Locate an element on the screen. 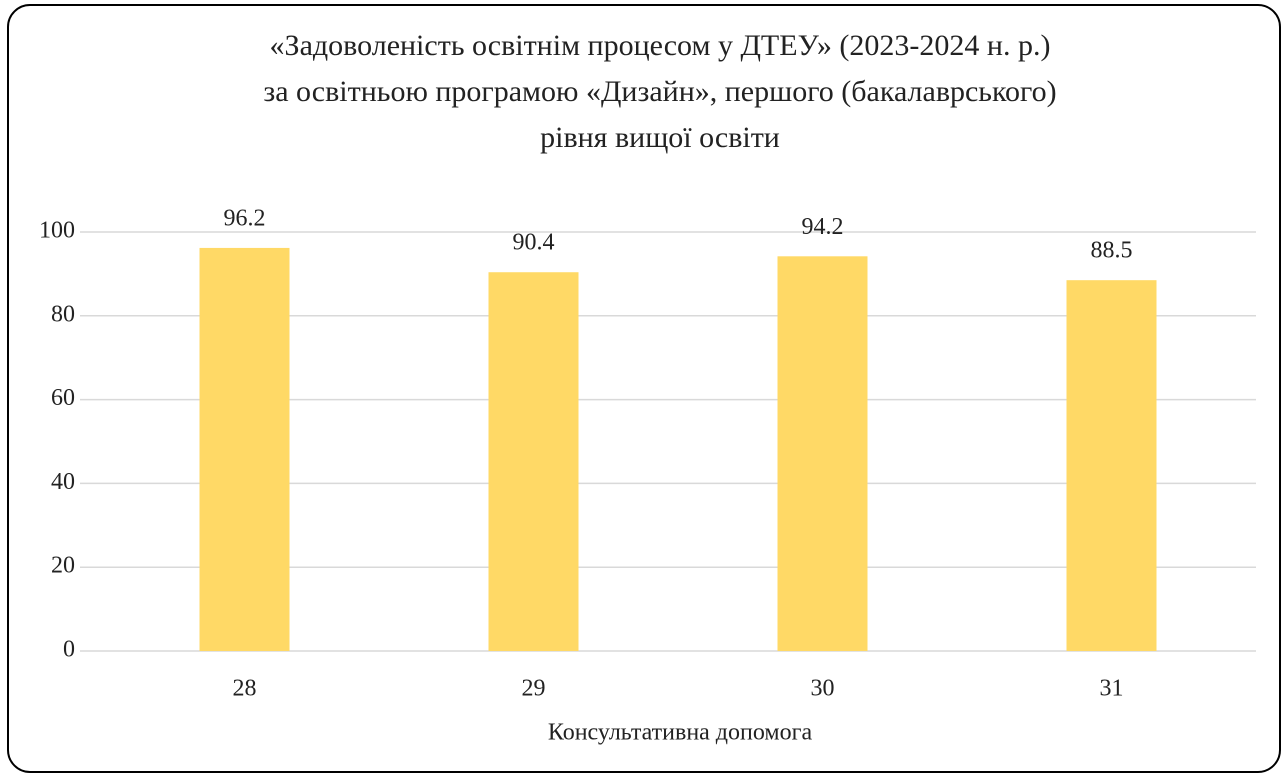 This screenshot has height=778, width=1287. data-label: 88.5 is located at coordinates (1112, 251).